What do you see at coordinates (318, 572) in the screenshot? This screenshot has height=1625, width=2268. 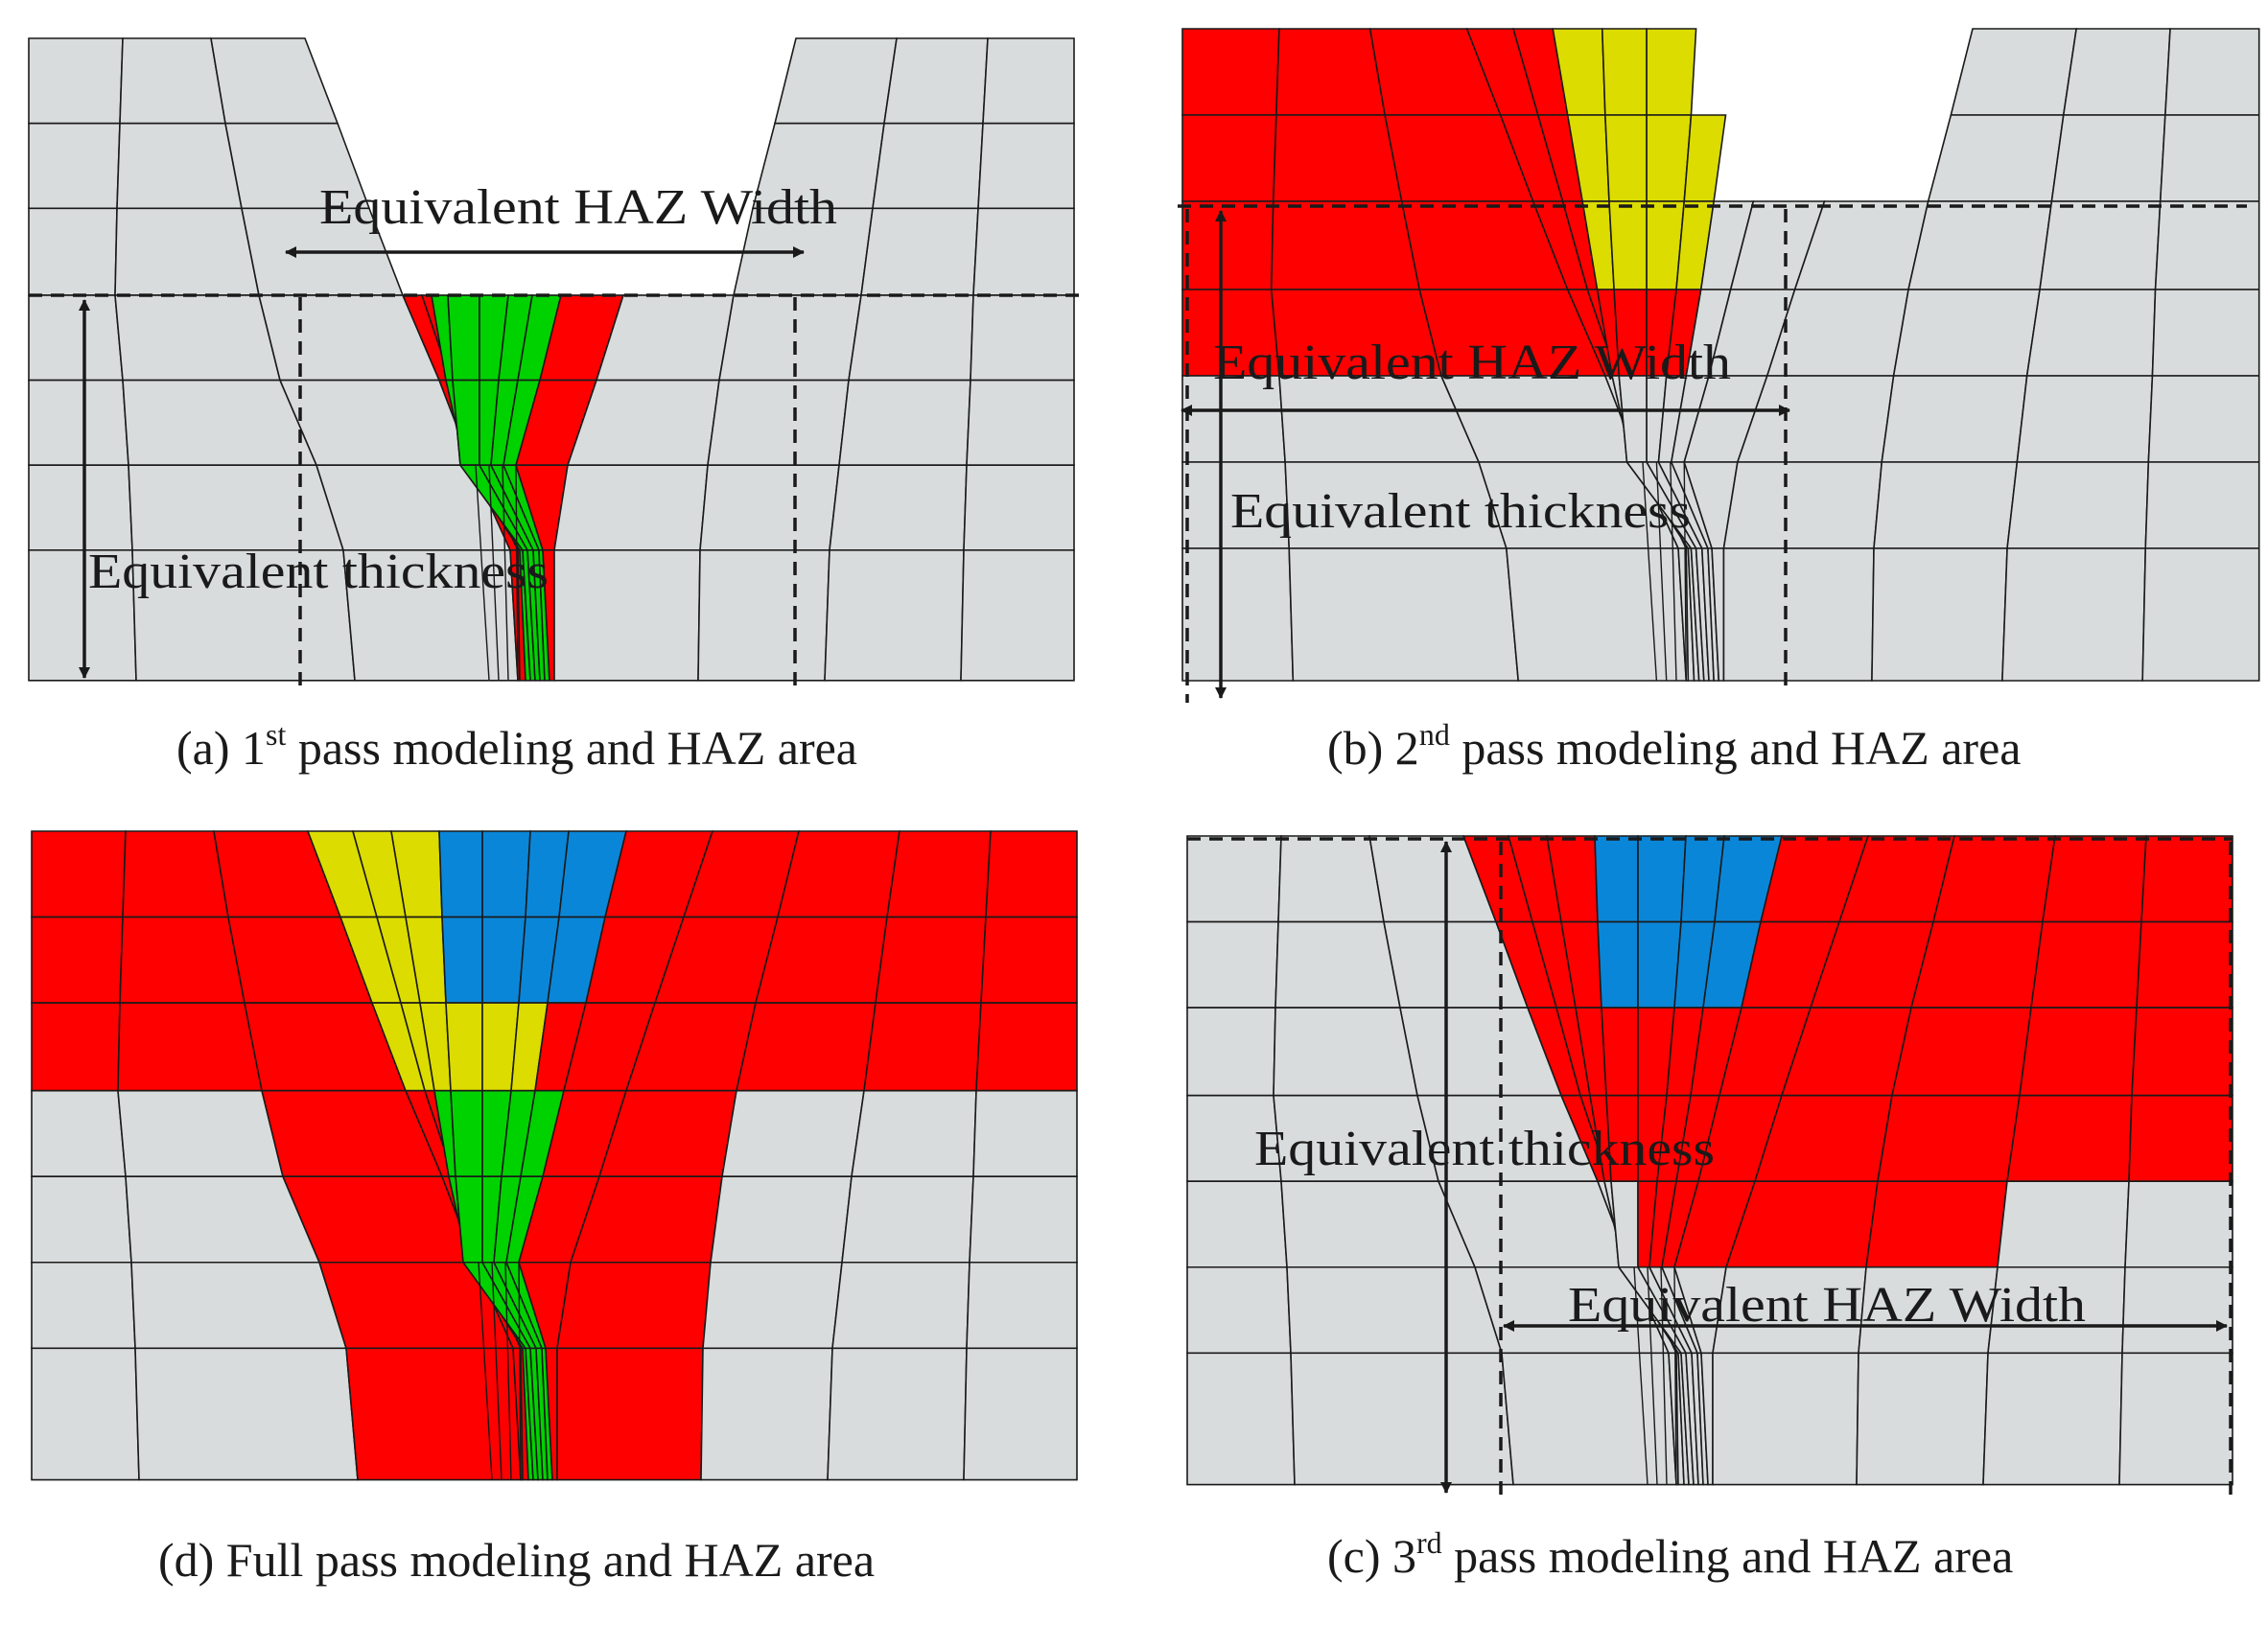 I see `panel-a-thickness-label: Equivalent thickness` at bounding box center [318, 572].